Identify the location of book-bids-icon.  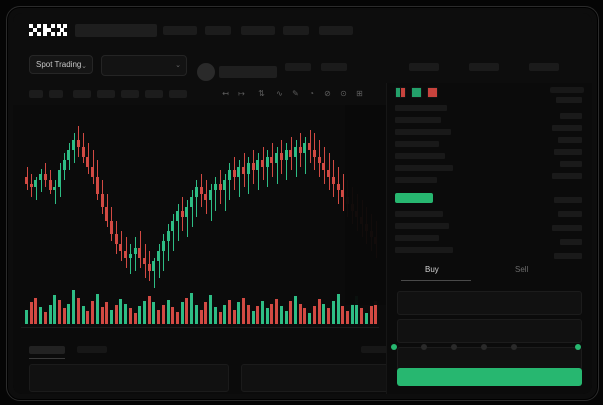
(416, 92).